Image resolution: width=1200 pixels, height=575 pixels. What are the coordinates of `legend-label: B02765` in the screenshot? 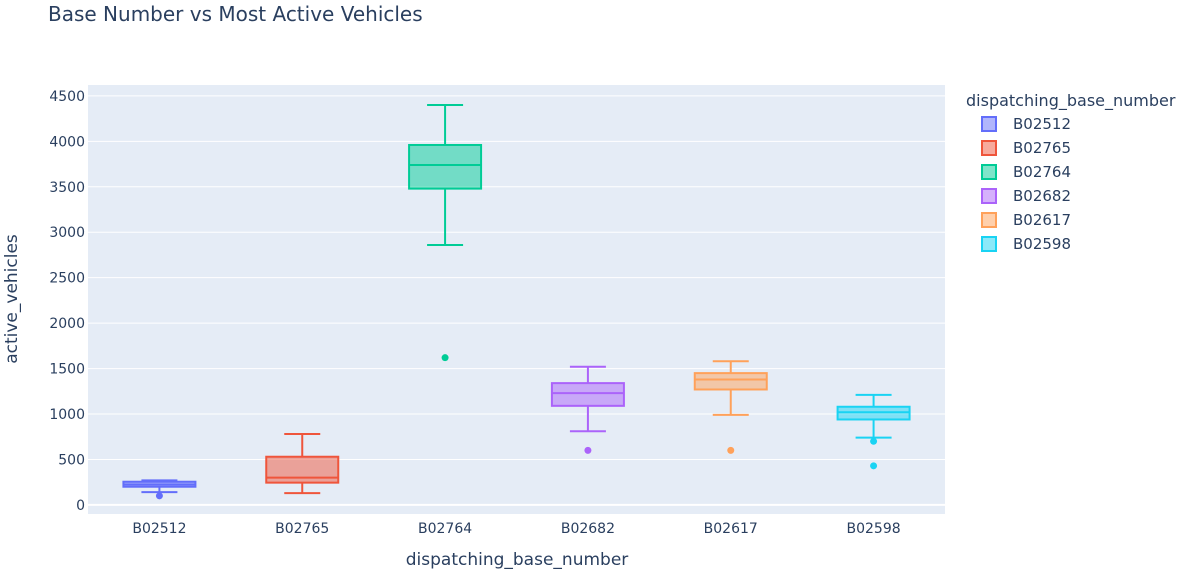 It's located at (1042, 148).